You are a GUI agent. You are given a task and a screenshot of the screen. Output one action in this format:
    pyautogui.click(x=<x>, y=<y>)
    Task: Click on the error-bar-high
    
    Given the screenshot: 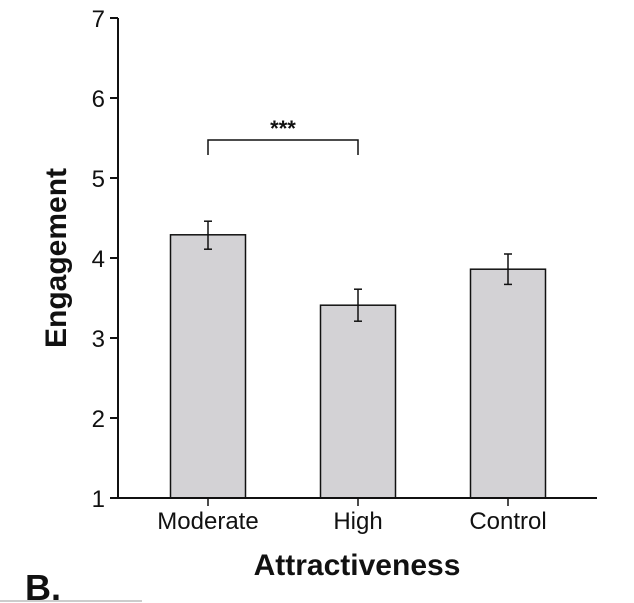 What is the action you would take?
    pyautogui.click(x=358, y=305)
    